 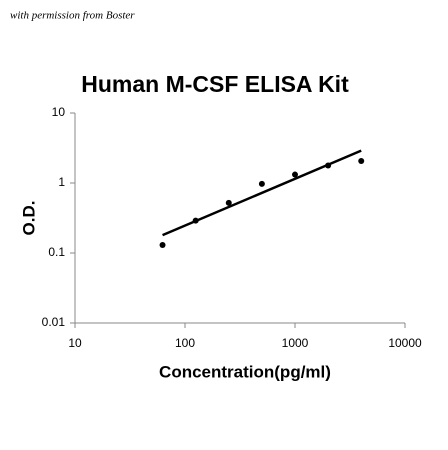 What do you see at coordinates (61, 182) in the screenshot?
I see `y-tick-label: 1` at bounding box center [61, 182].